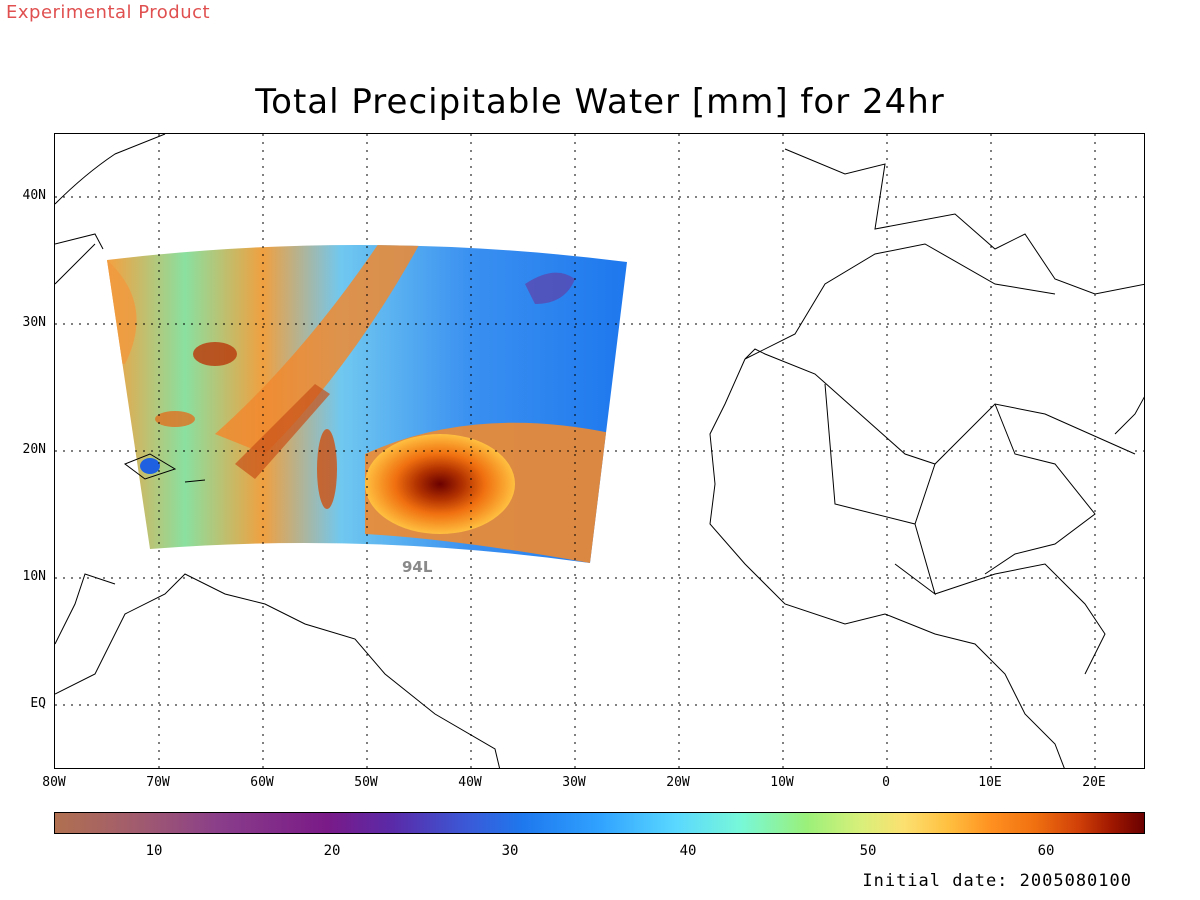 The width and height of the screenshot is (1200, 900). What do you see at coordinates (599, 823) in the screenshot?
I see `colorbar` at bounding box center [599, 823].